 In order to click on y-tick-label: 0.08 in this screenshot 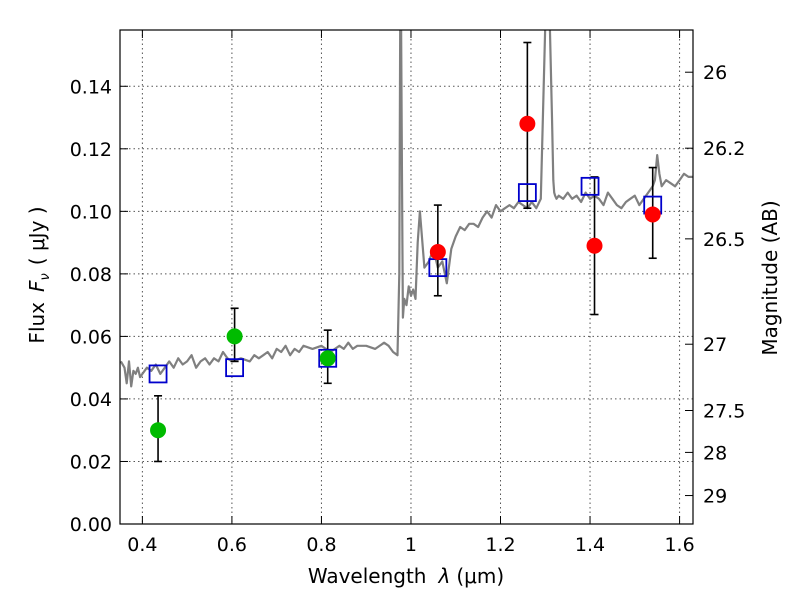, I will do `click(91, 275)`.